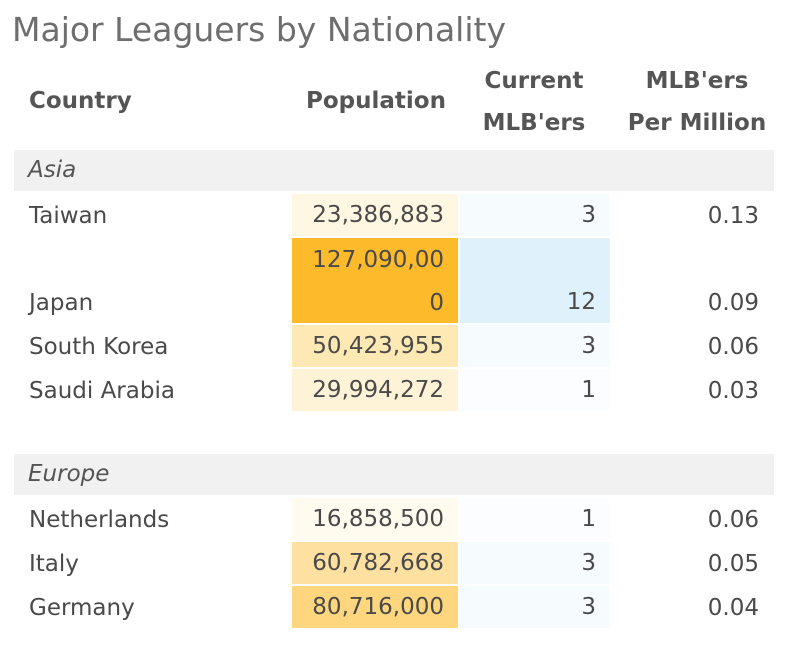  What do you see at coordinates (99, 347) in the screenshot?
I see `country-cell: South Korea` at bounding box center [99, 347].